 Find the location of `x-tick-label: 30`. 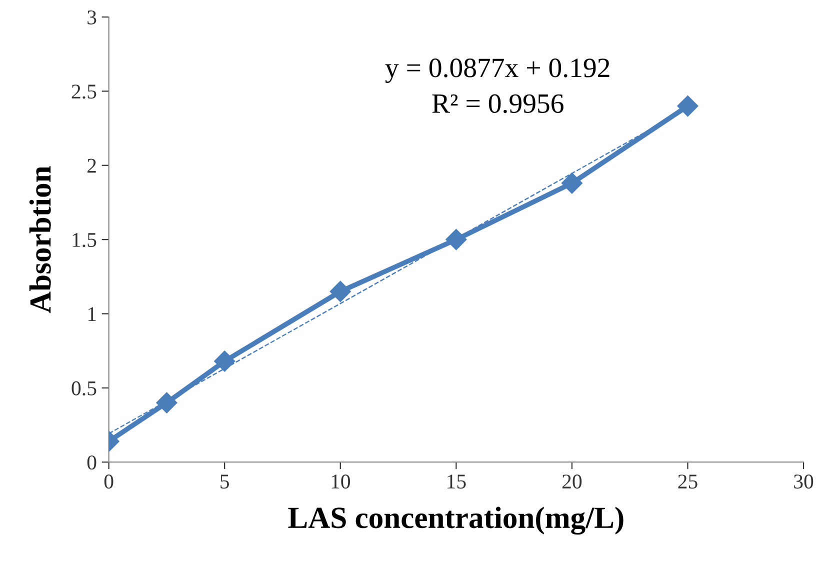

x-tick-label: 30 is located at coordinates (804, 481).